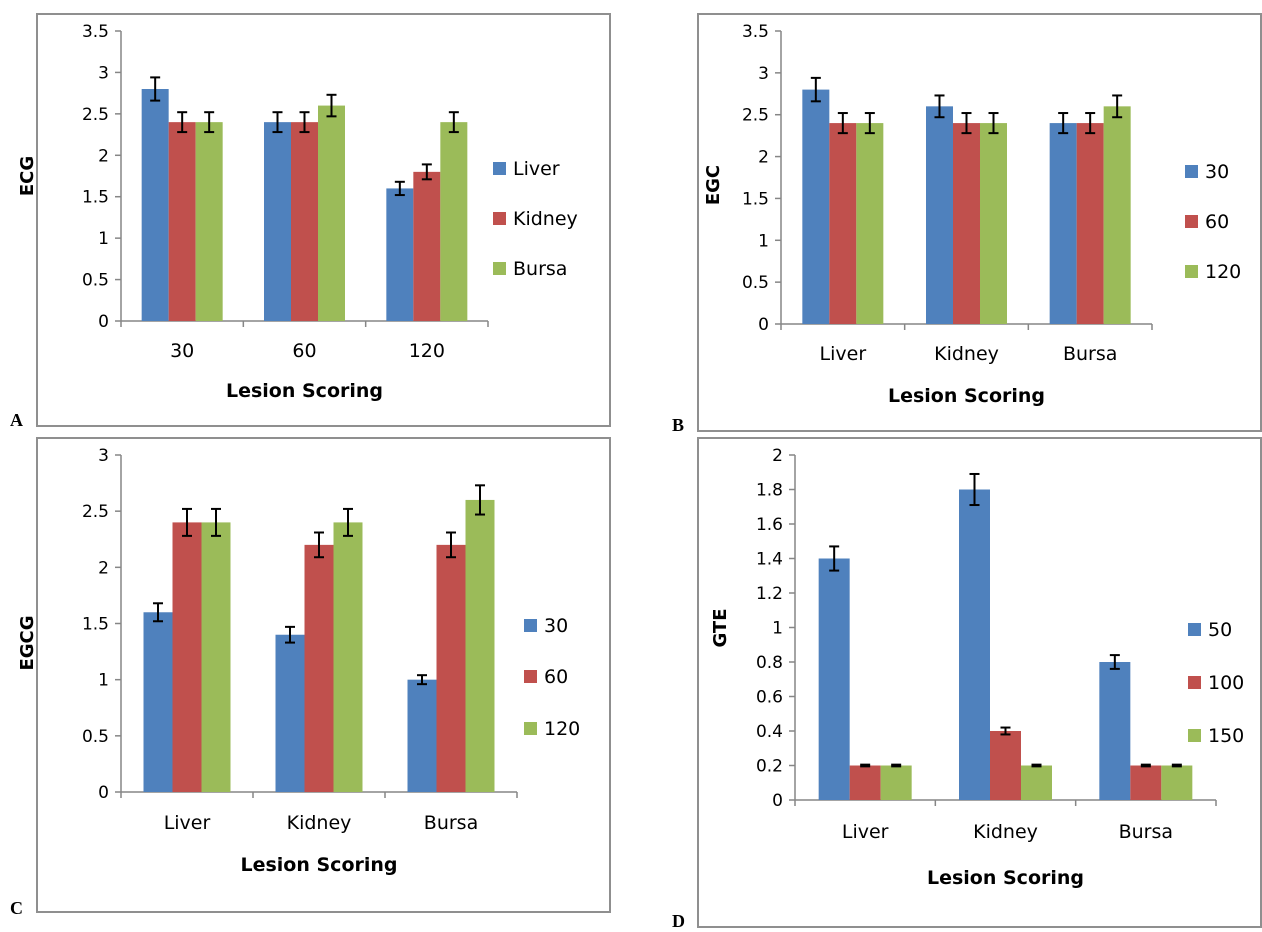 The image size is (1262, 932). What do you see at coordinates (1226, 736) in the screenshot?
I see `legend-label: 150` at bounding box center [1226, 736].